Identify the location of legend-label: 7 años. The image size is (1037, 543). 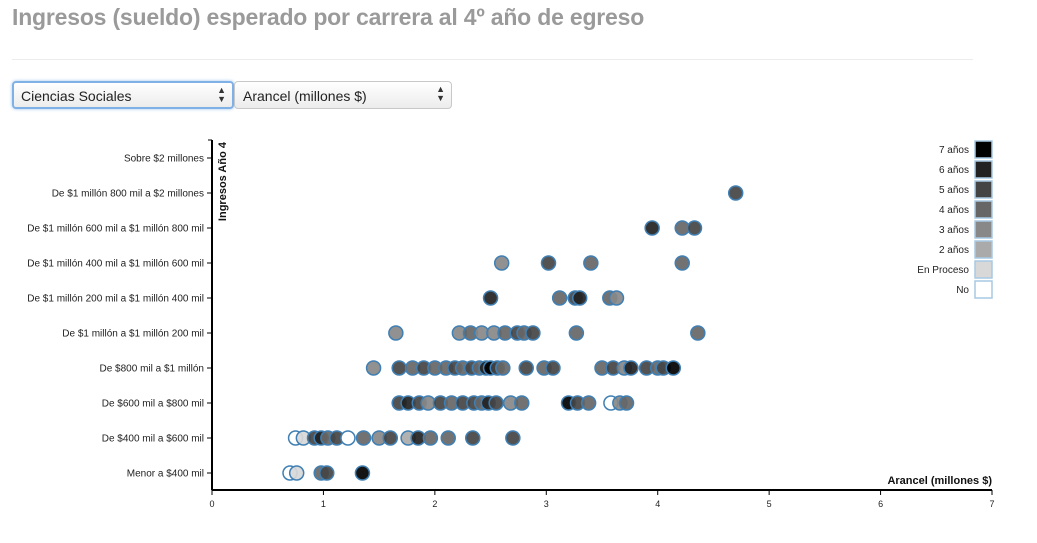
(954, 150).